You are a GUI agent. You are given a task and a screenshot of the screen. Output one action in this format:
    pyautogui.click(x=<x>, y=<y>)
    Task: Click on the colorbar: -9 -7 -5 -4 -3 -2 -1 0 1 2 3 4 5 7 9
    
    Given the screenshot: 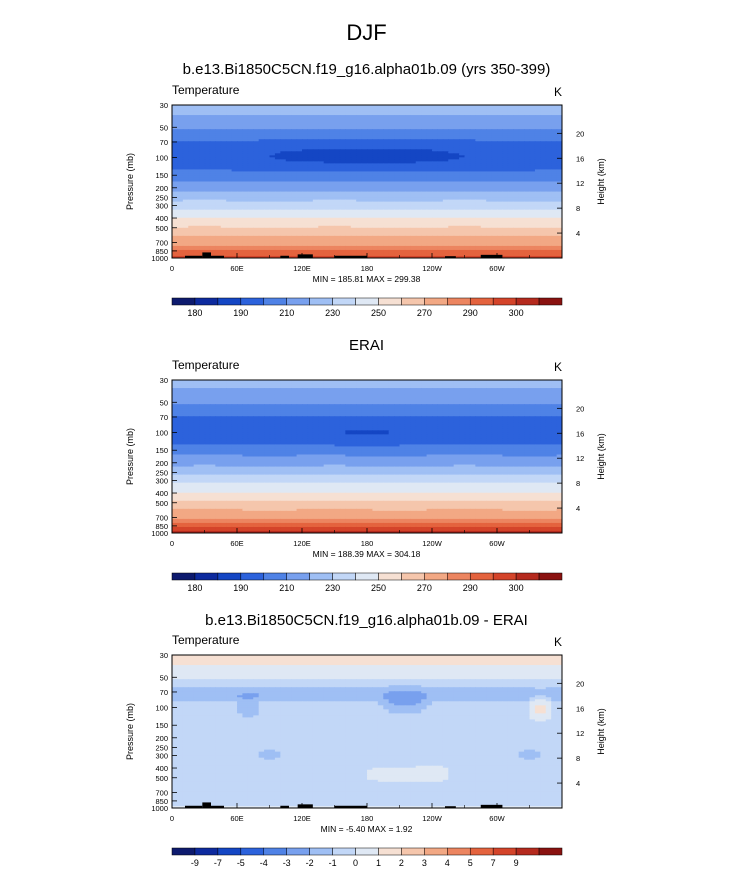 What is the action you would take?
    pyautogui.click(x=367, y=857)
    